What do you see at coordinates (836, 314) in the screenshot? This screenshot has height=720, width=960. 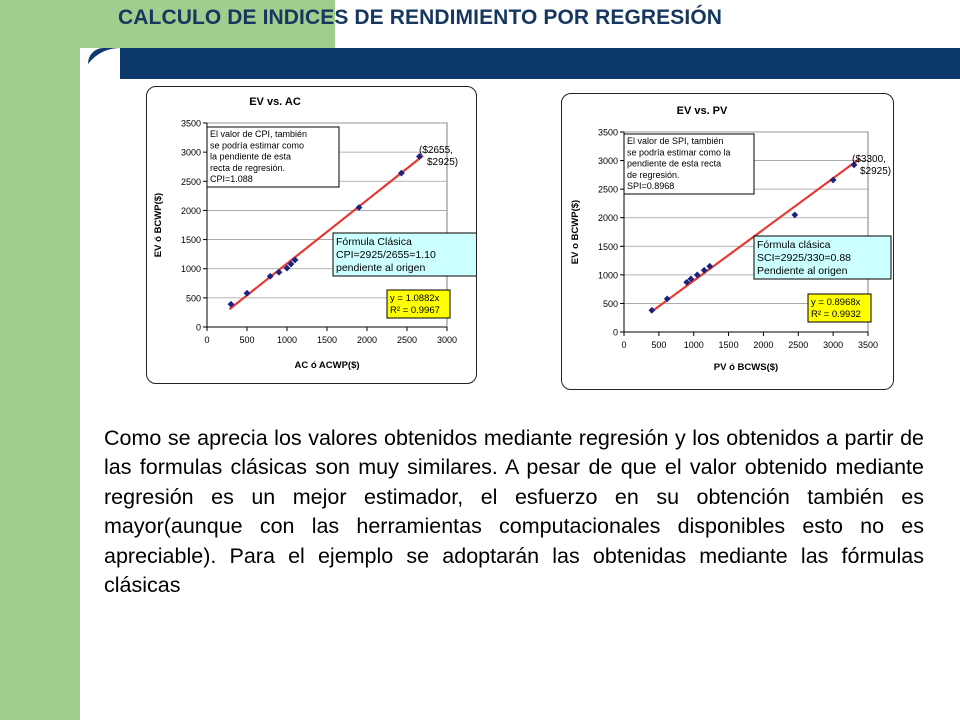 I see `regression-equation-line: R² = 0.9932` at bounding box center [836, 314].